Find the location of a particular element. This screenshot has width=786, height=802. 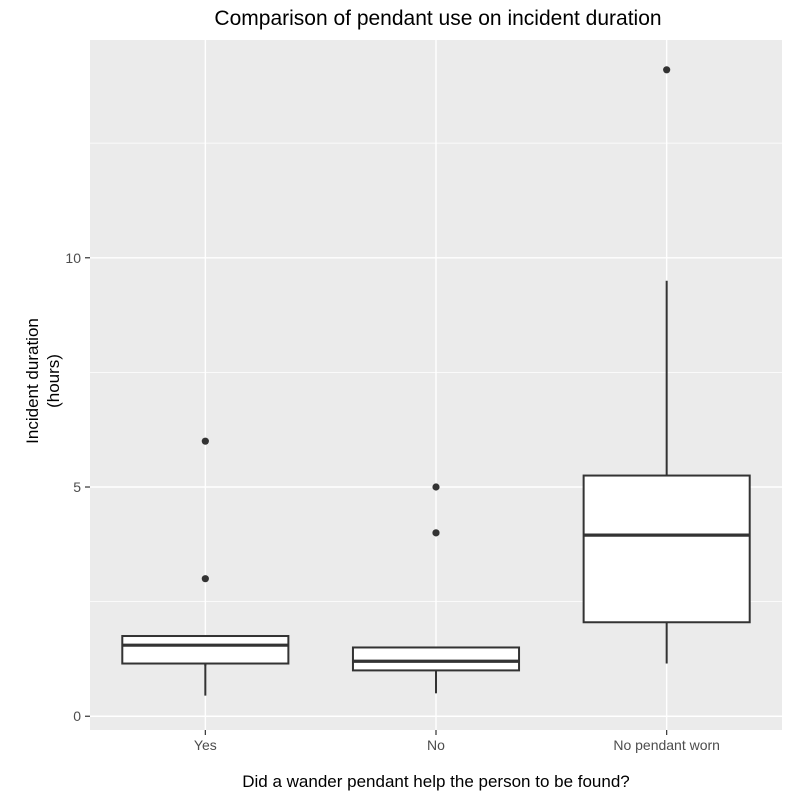

y-axis-label-line-2: (hours) is located at coordinates (53, 381).